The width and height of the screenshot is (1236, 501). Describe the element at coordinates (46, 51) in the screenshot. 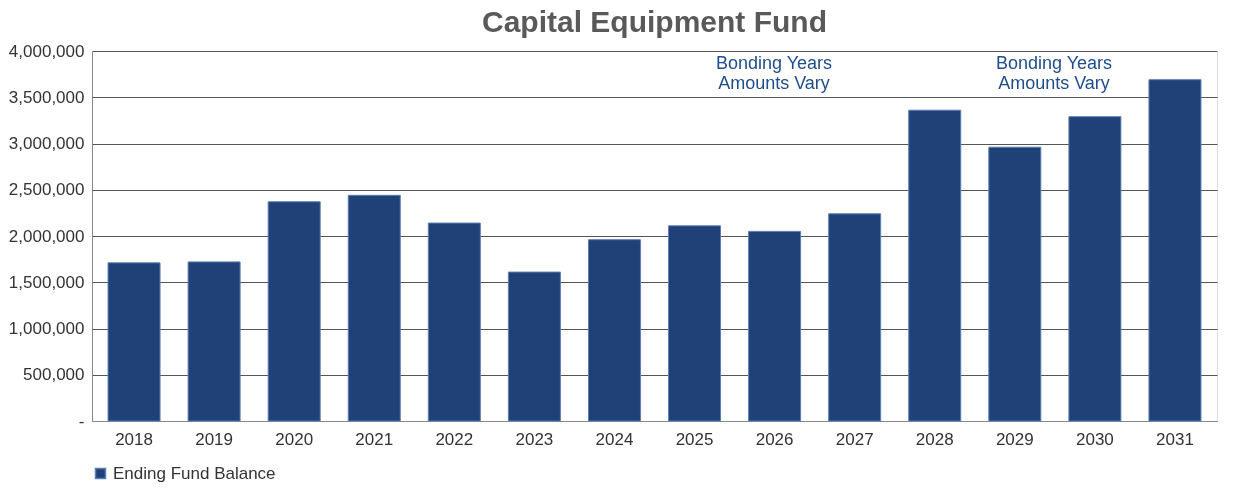

I see `y-tick-label: 4,000,000` at that location.